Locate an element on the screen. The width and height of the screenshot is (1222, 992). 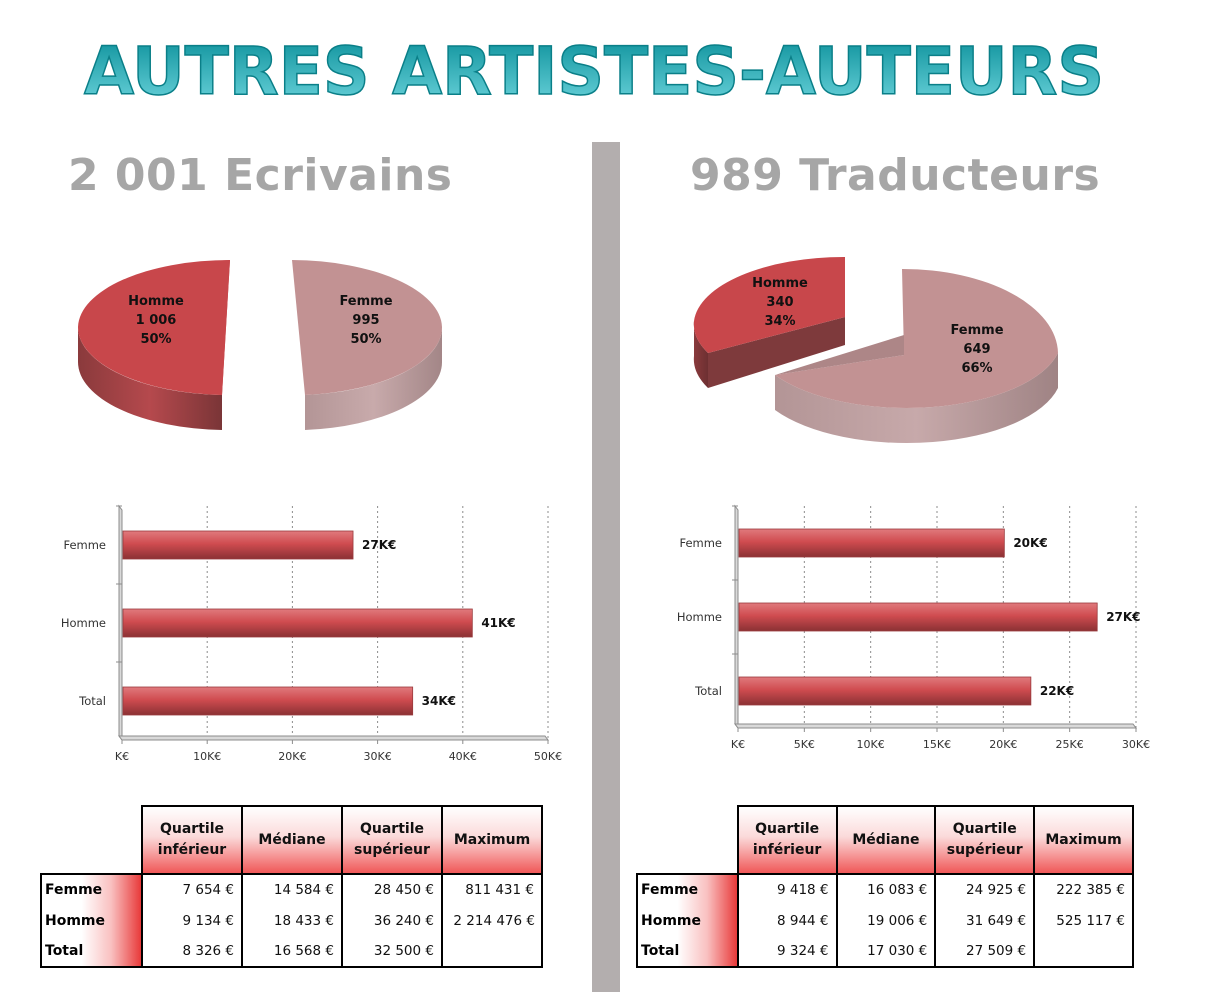
pie-slice-homme-side is located at coordinates (149, 378).